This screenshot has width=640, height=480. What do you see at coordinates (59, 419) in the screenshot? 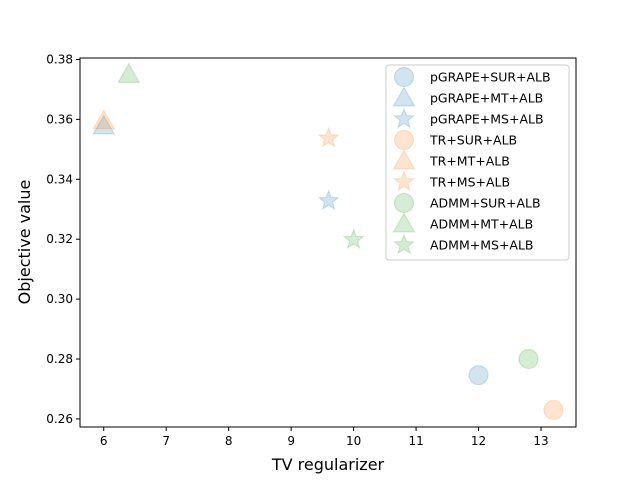
I see `y-tick-label: 0.26` at bounding box center [59, 419].